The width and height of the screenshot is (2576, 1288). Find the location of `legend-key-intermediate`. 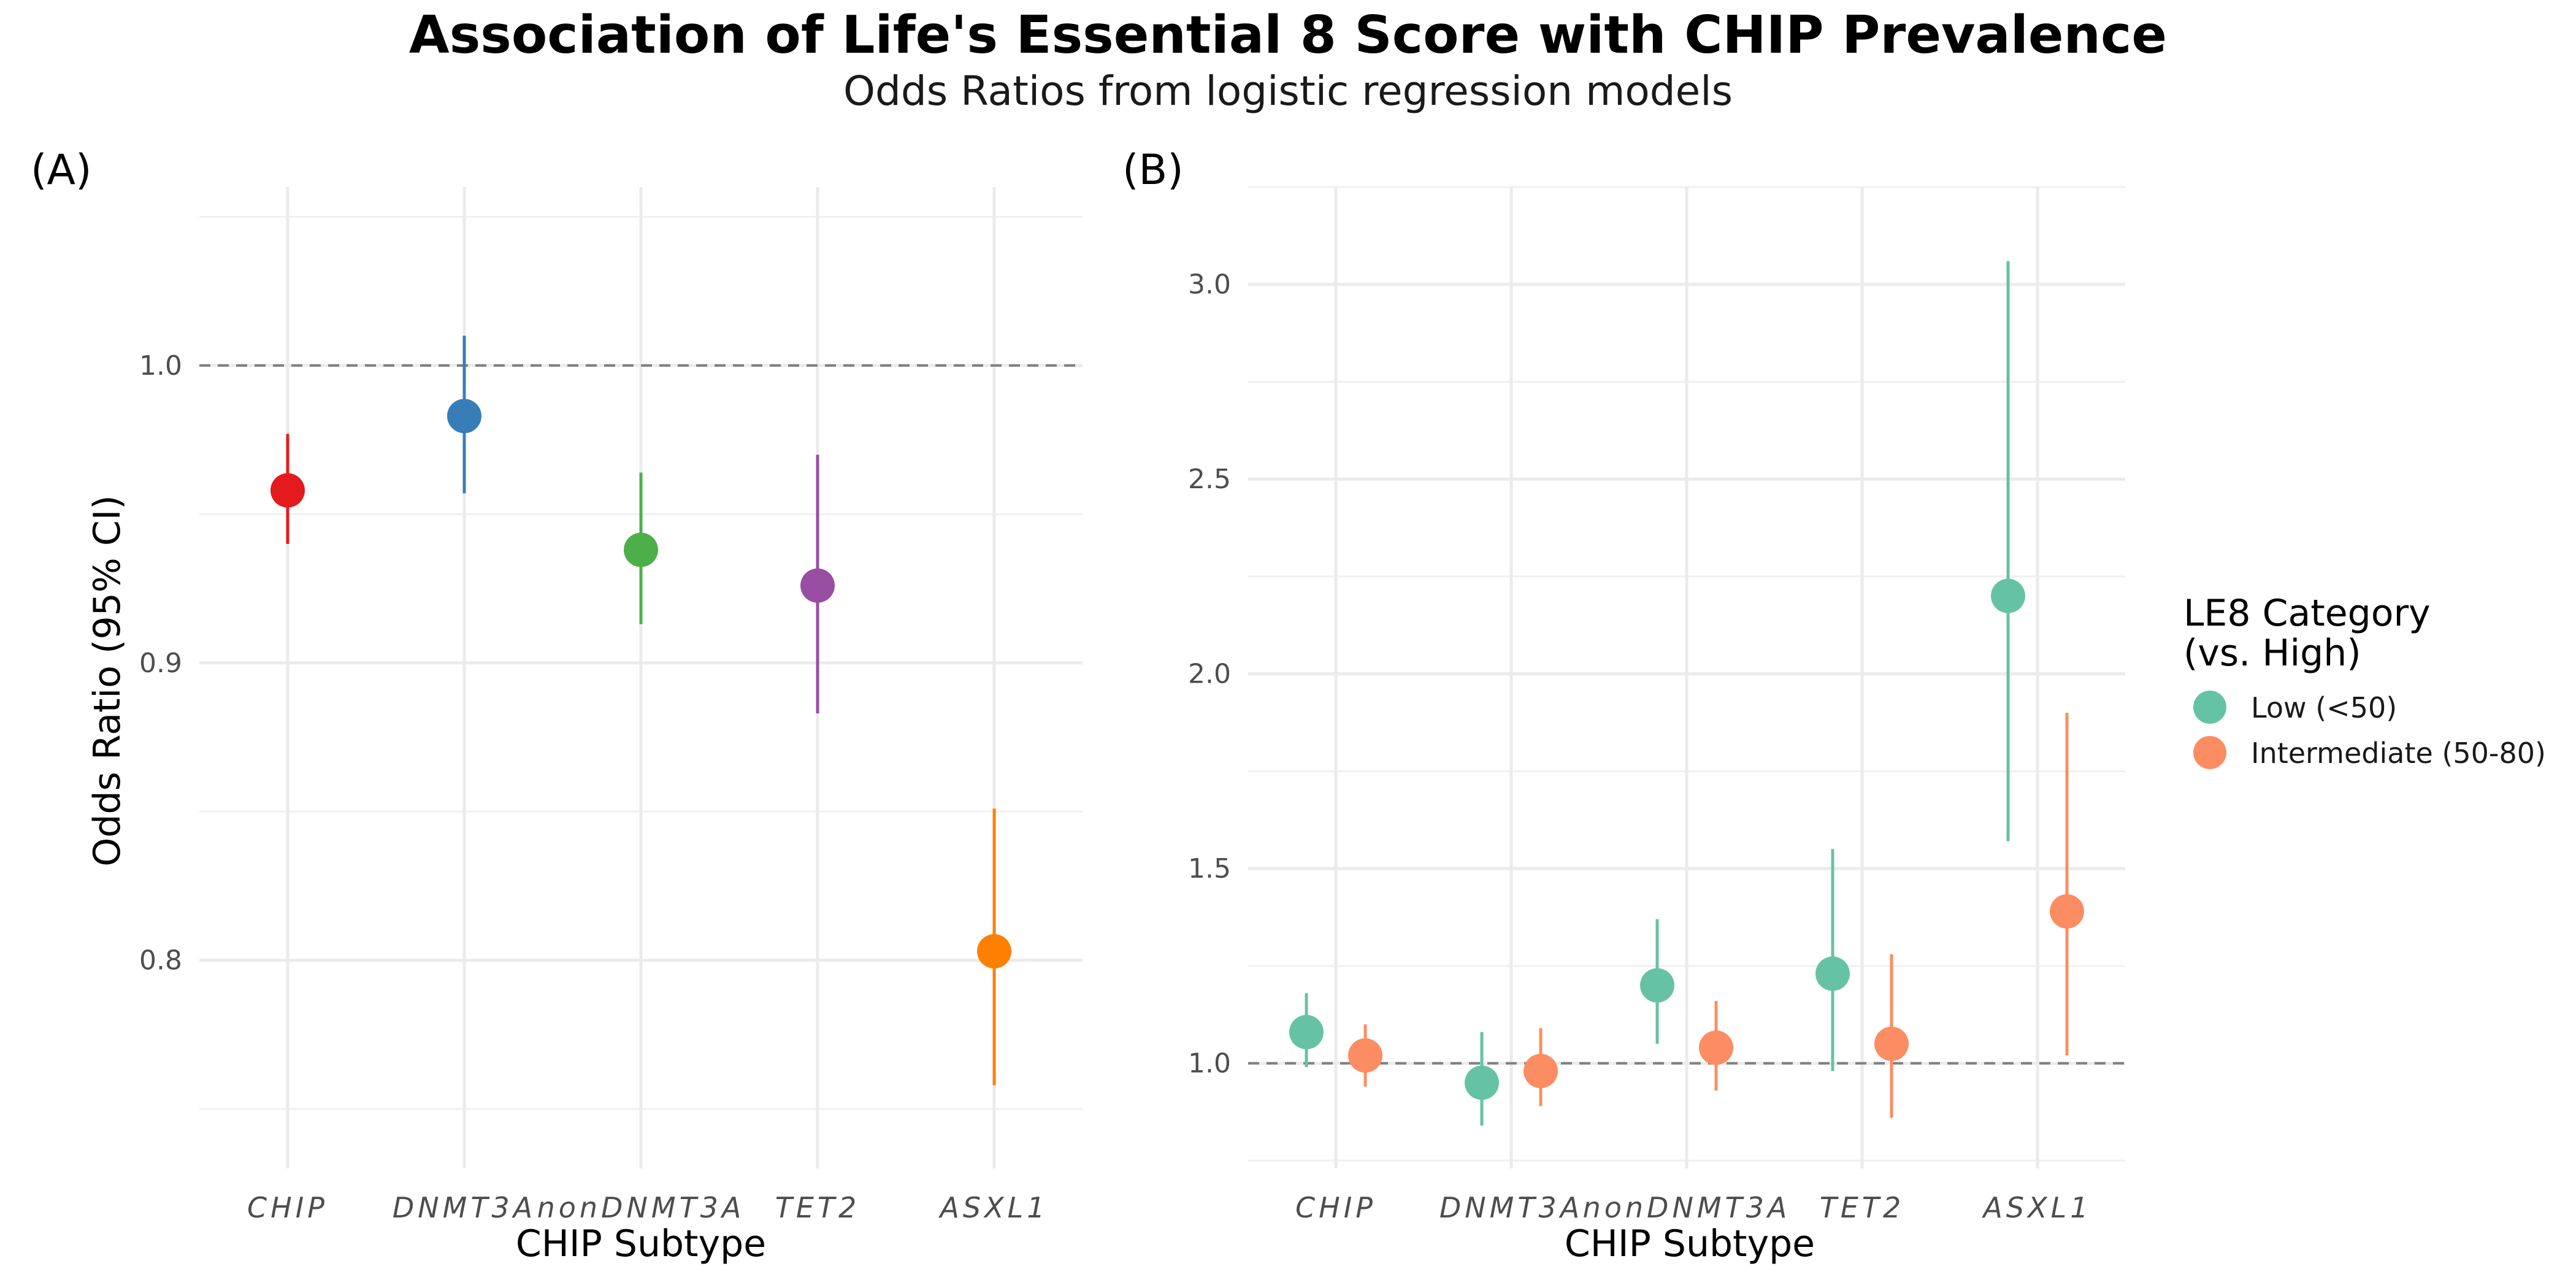

legend-key-intermediate is located at coordinates (2209, 752).